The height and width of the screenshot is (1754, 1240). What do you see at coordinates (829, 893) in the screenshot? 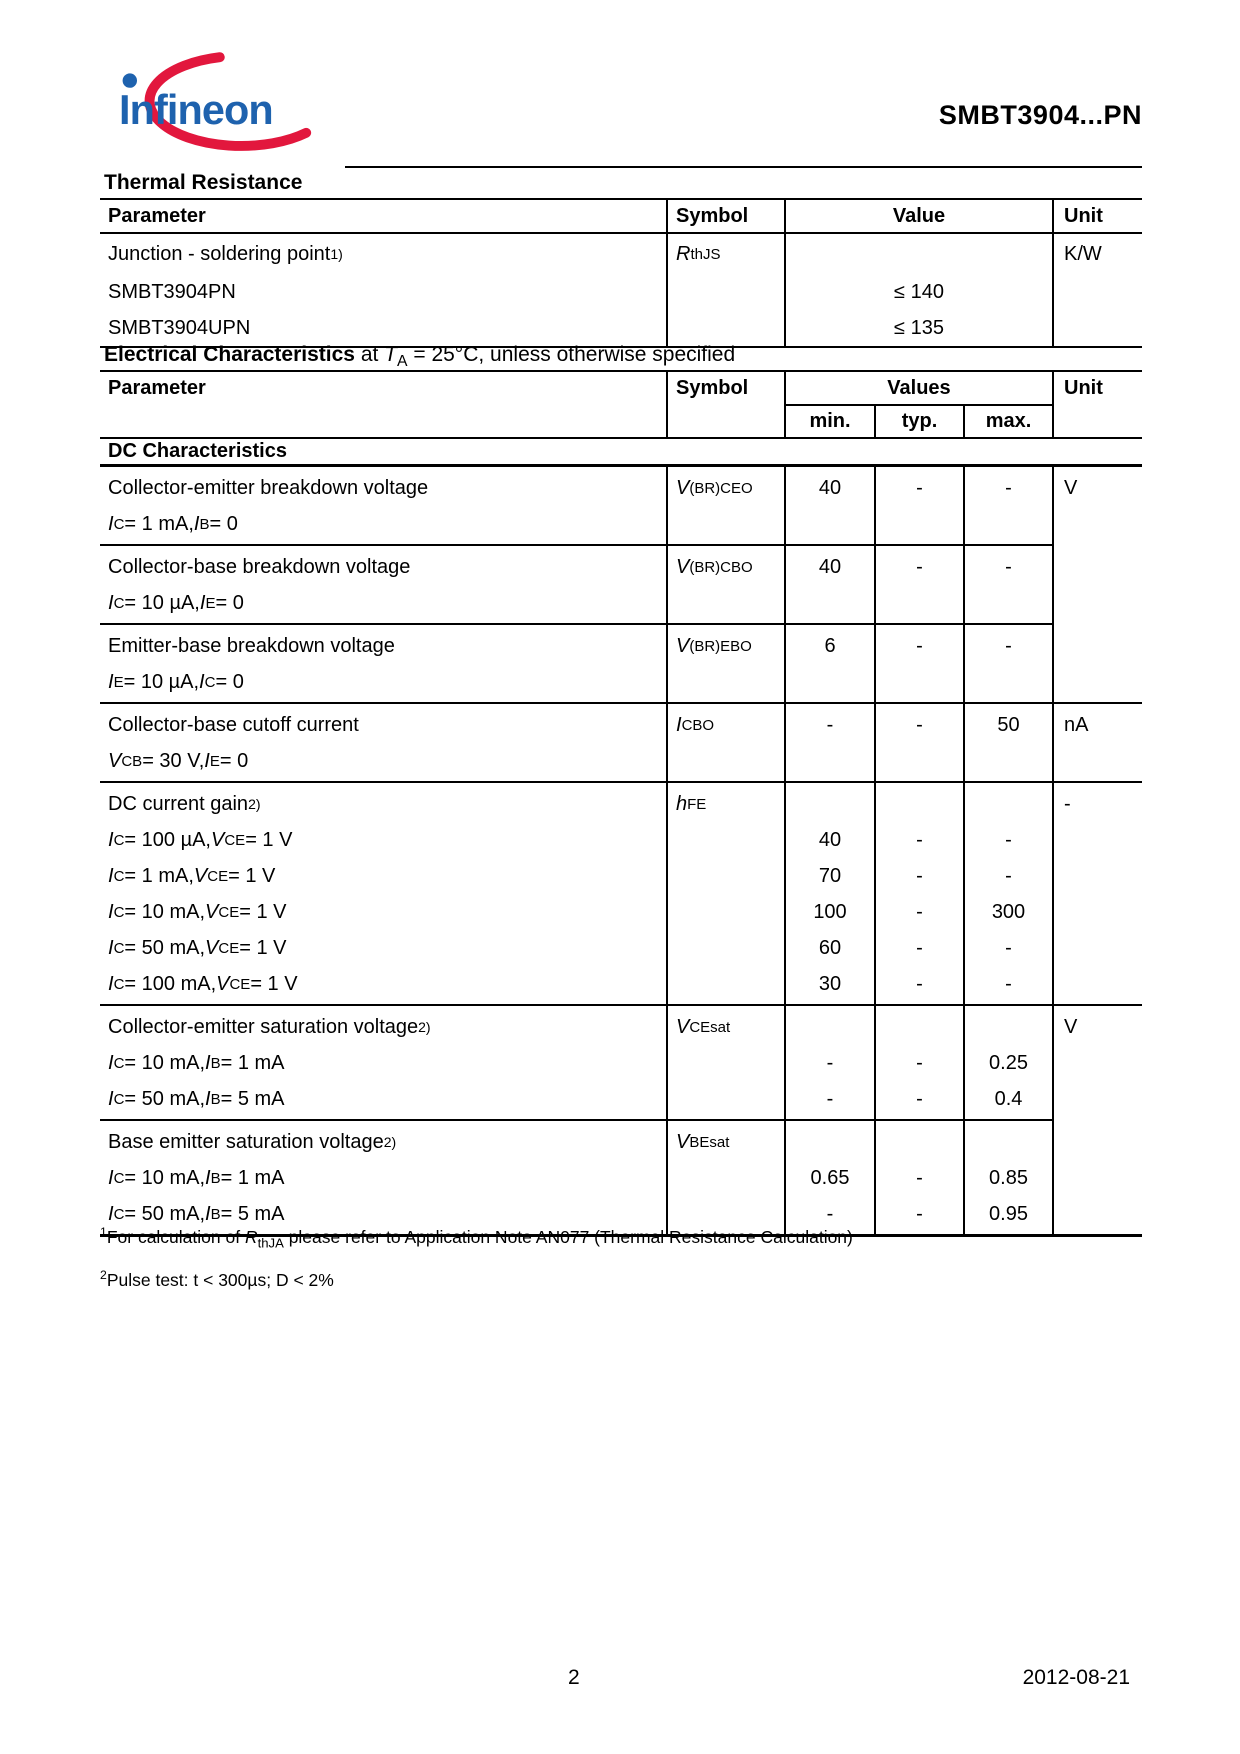
I see `min-cell: 40 70 100 60 30` at bounding box center [829, 893].